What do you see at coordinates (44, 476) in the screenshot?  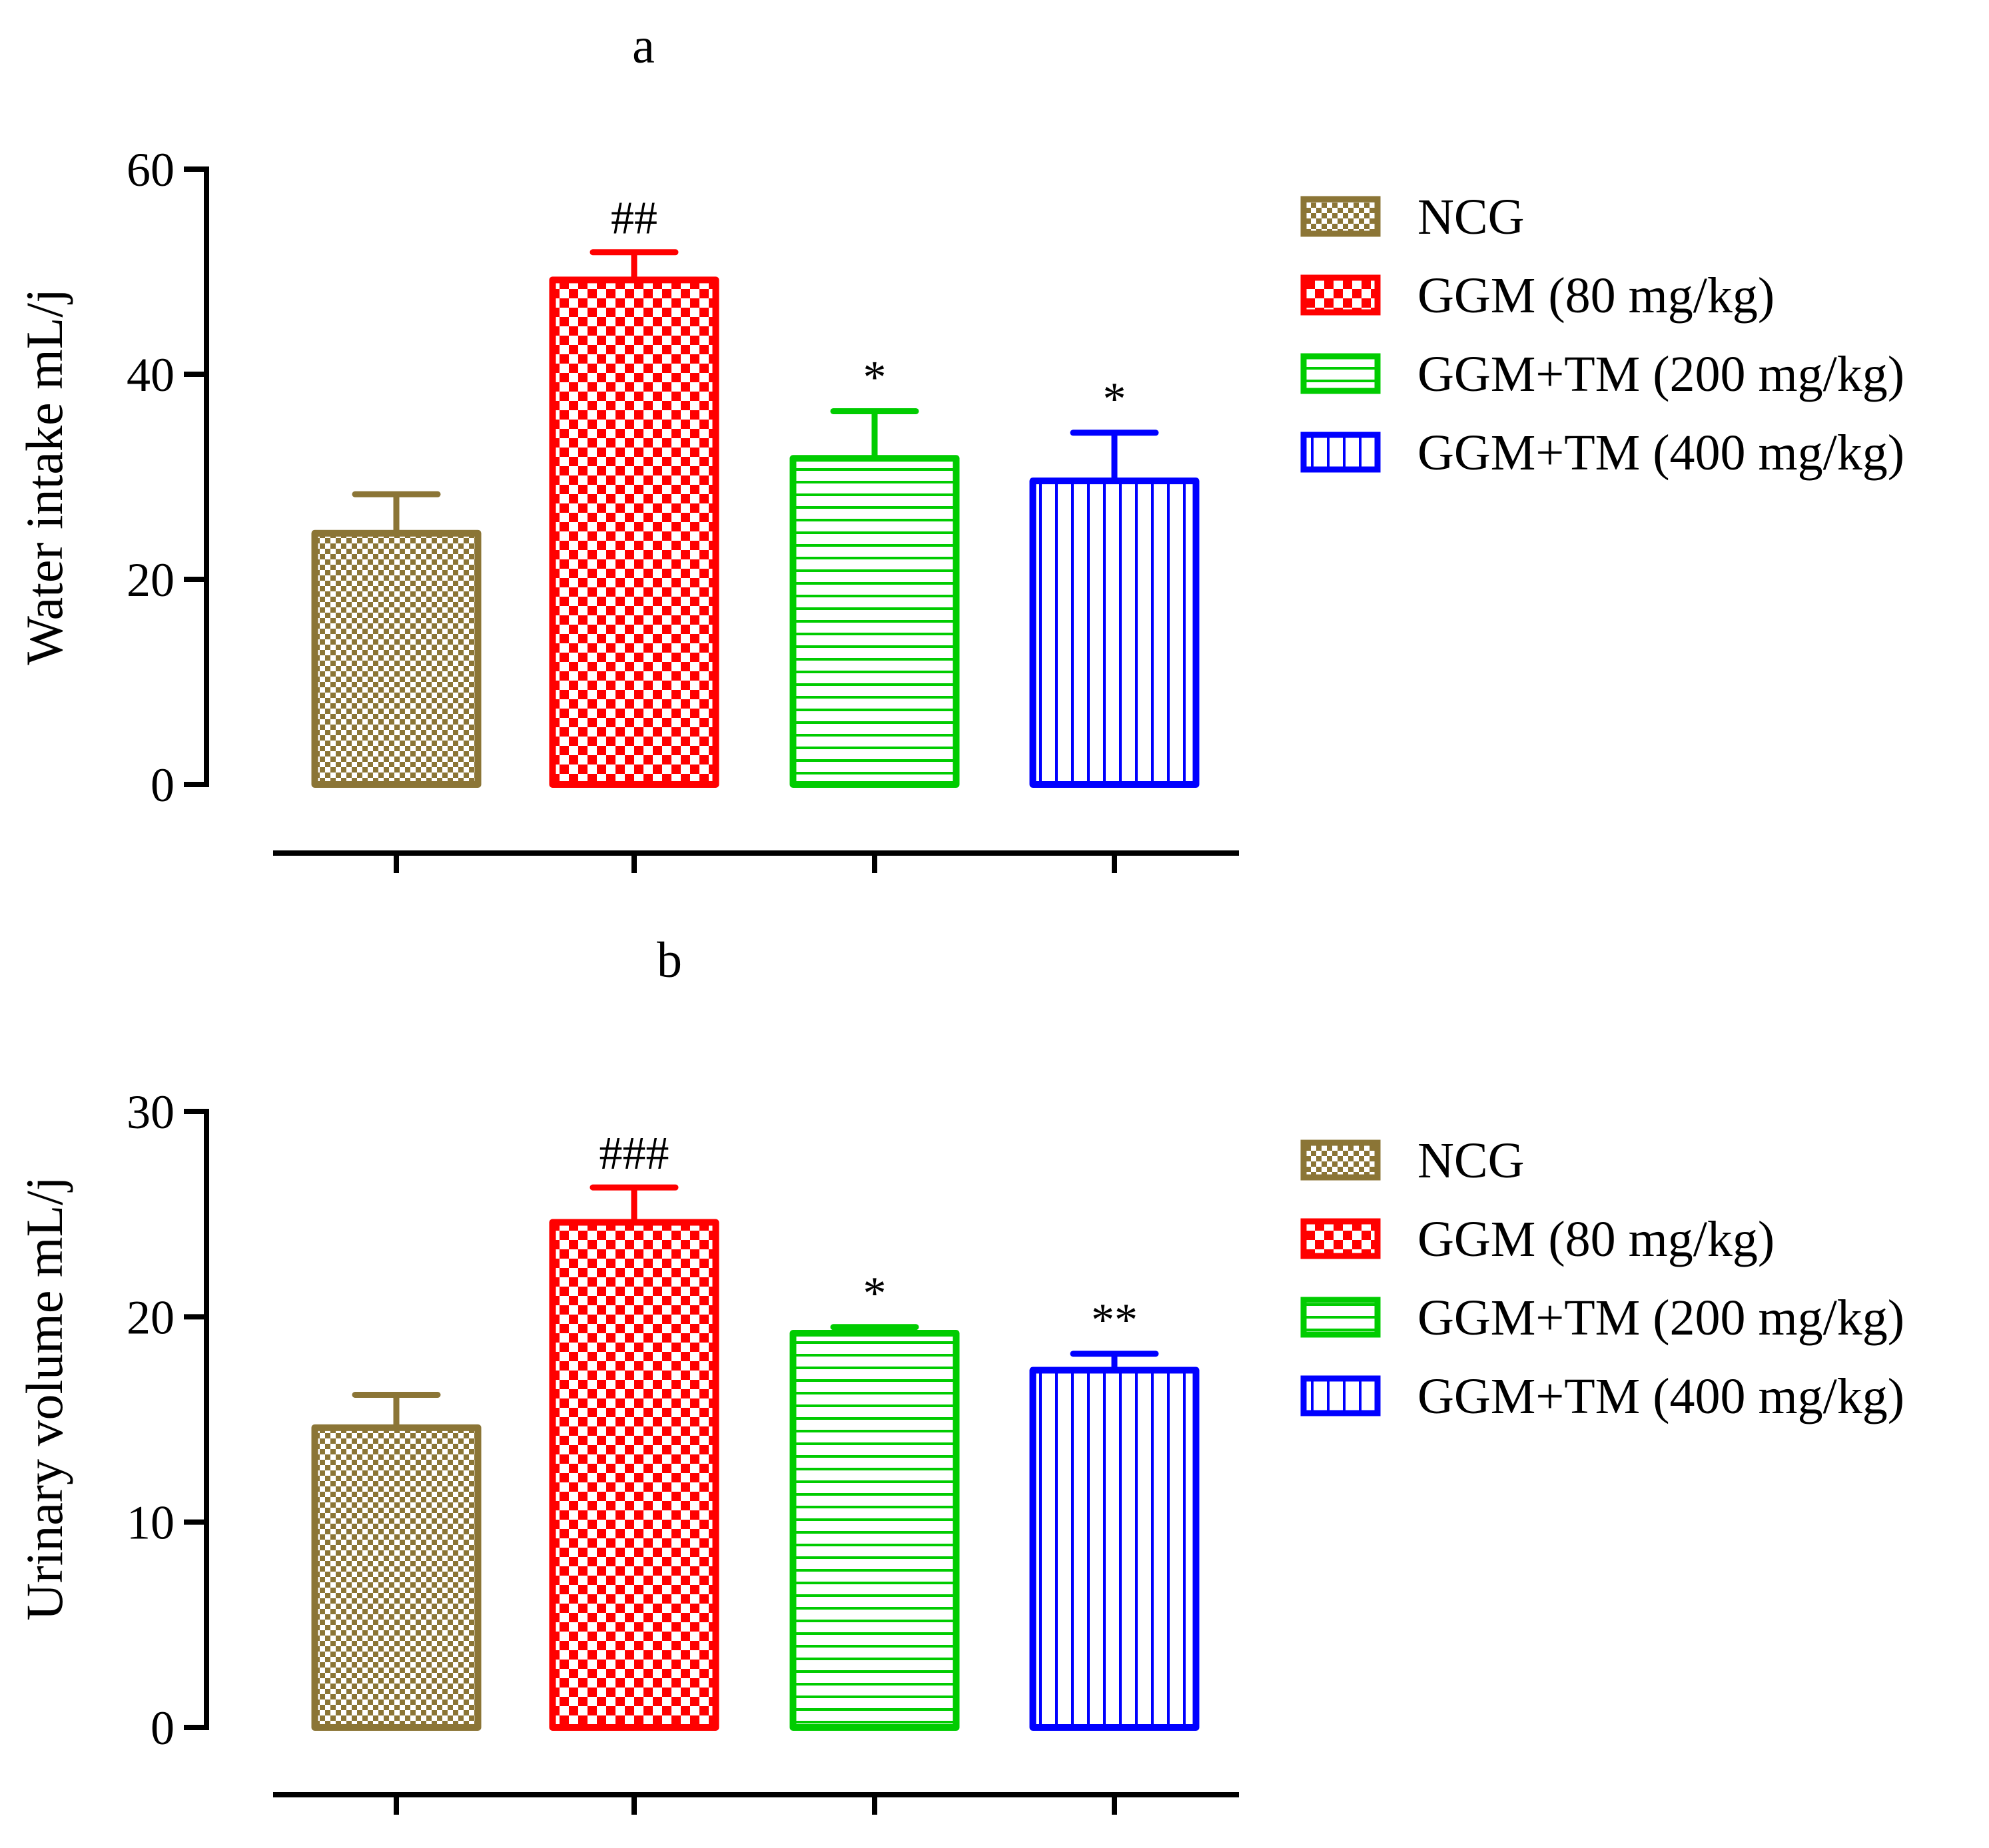 I see `y-axis-label: Water intake mL/j` at bounding box center [44, 476].